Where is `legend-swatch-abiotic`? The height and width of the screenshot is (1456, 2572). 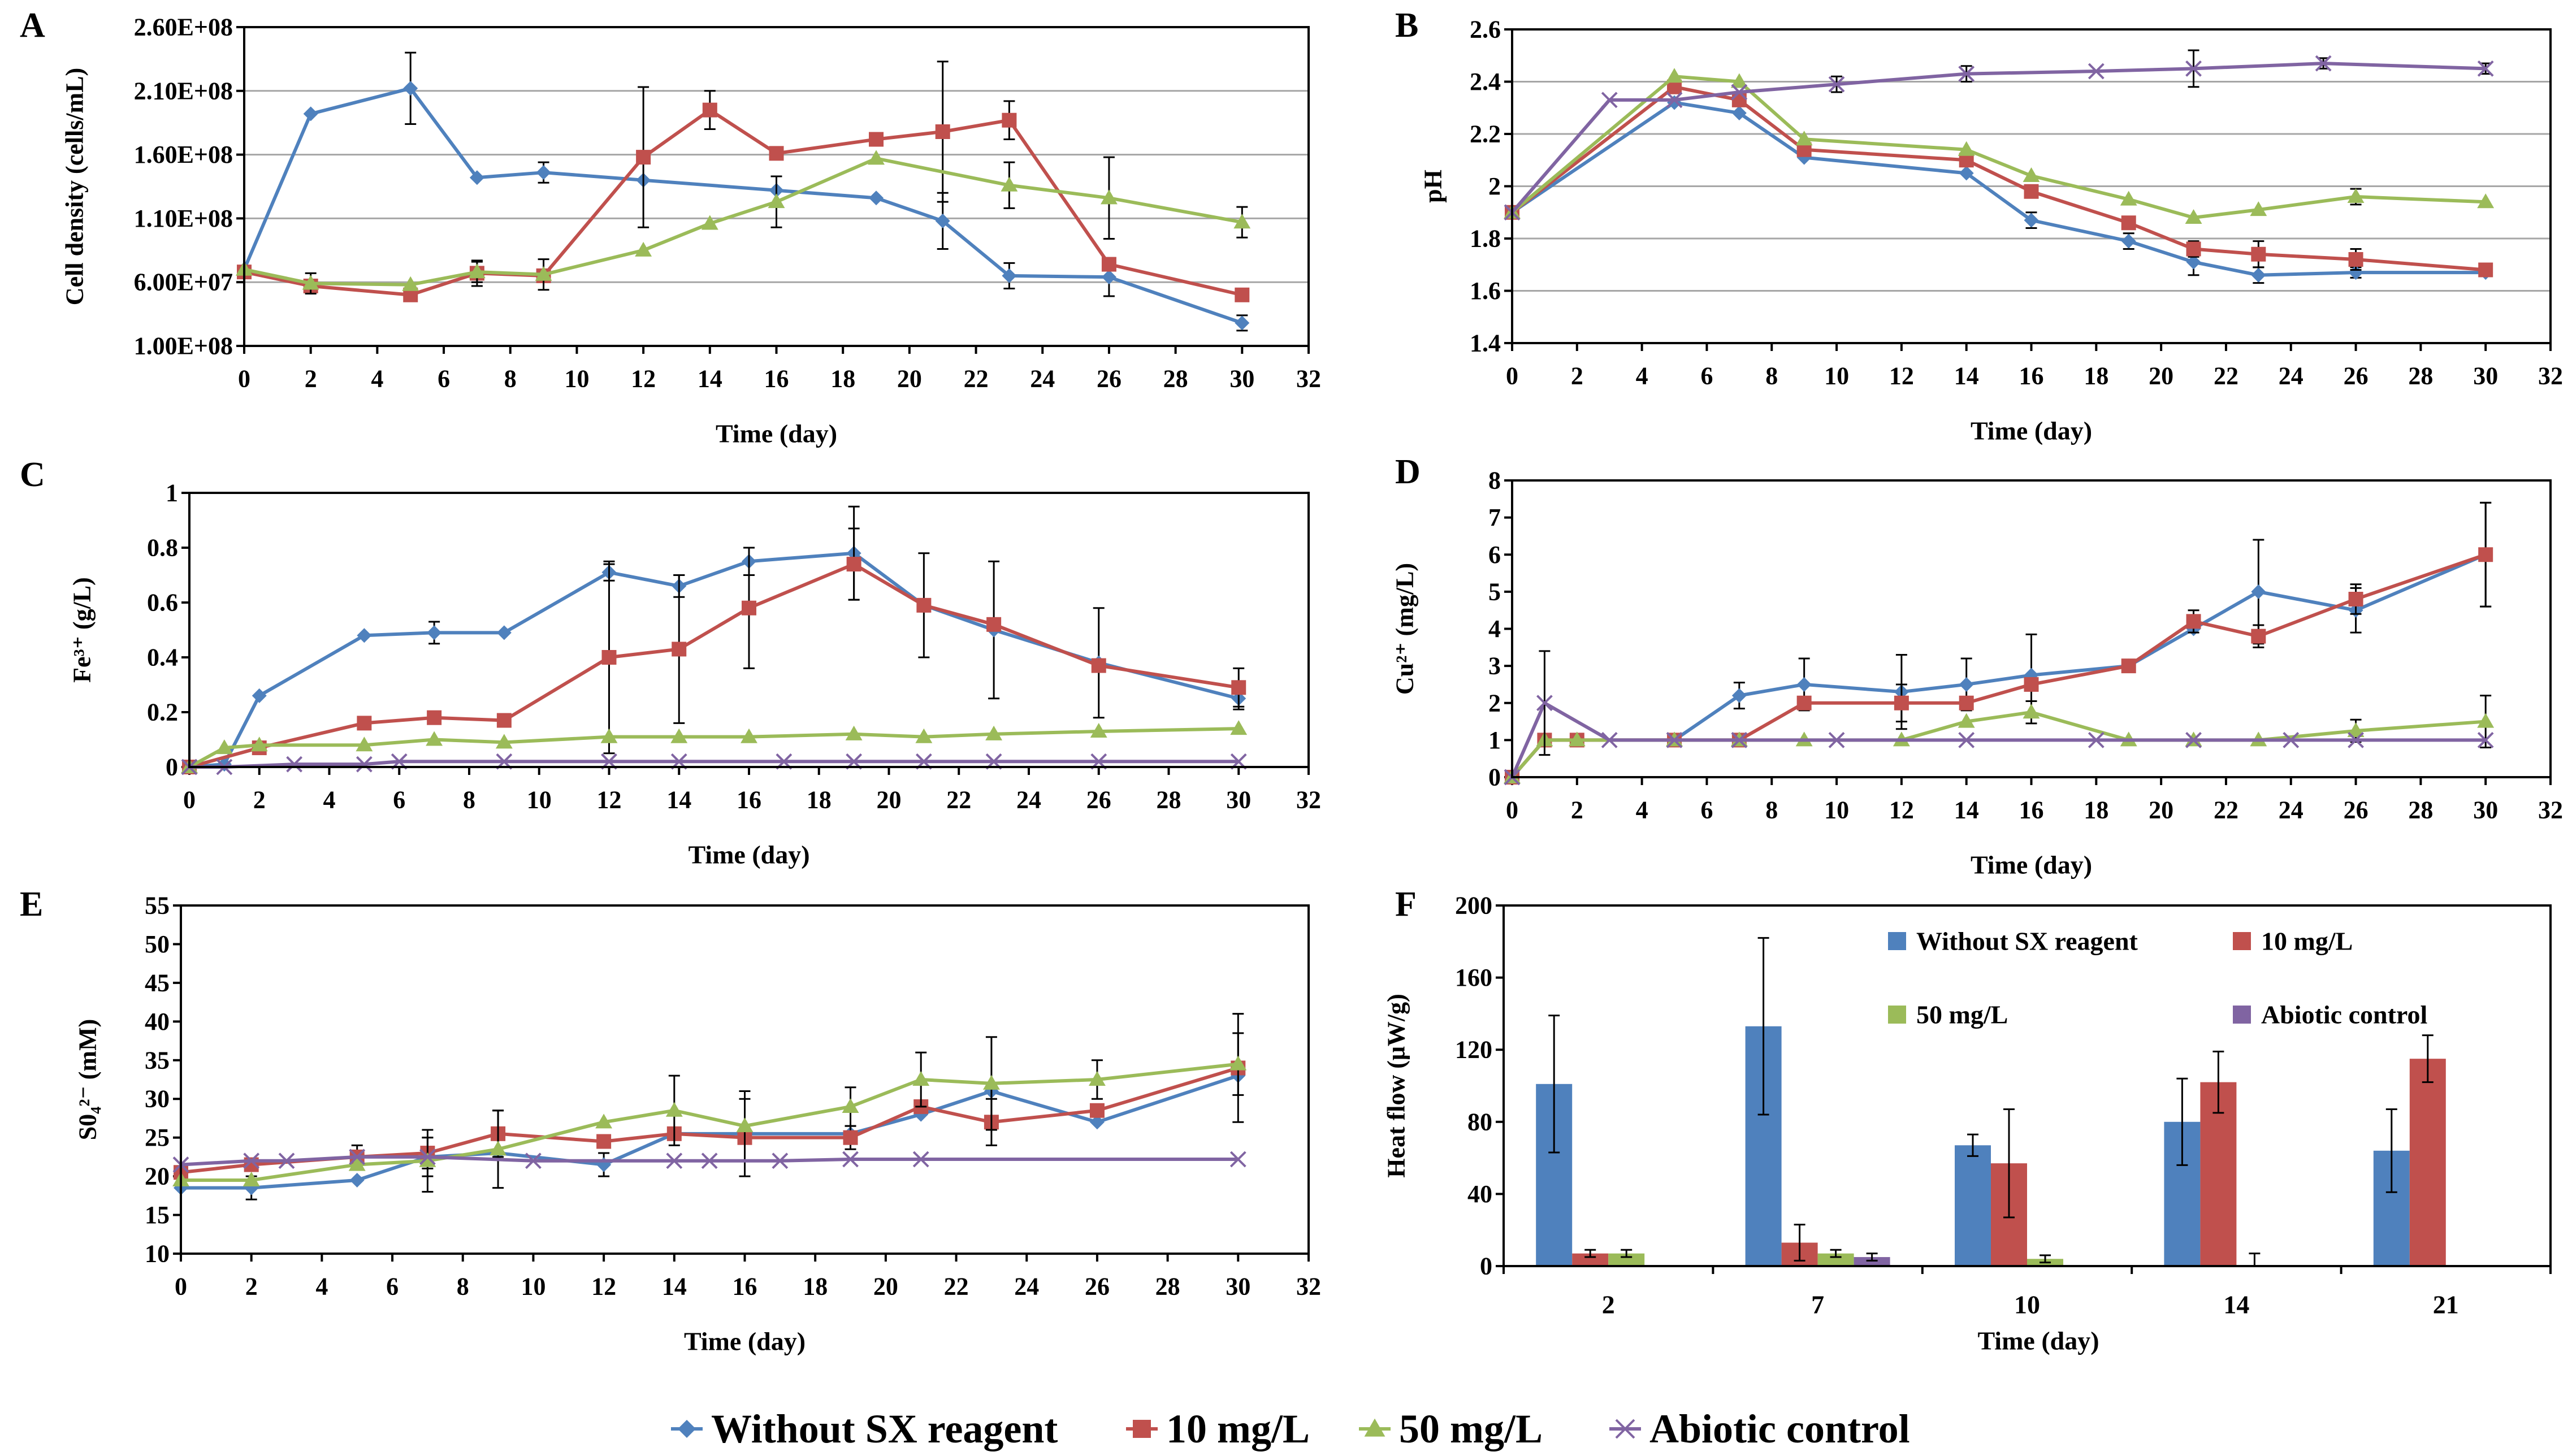
legend-swatch-abiotic is located at coordinates (2242, 1015).